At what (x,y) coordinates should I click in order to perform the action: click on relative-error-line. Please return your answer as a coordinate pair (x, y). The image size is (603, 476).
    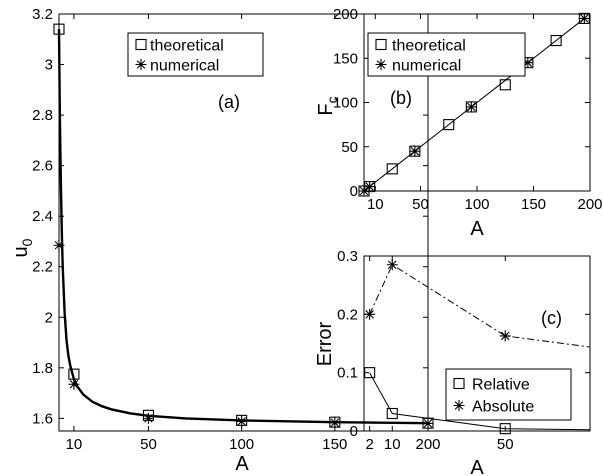
    Looking at the image, I should click on (480, 401).